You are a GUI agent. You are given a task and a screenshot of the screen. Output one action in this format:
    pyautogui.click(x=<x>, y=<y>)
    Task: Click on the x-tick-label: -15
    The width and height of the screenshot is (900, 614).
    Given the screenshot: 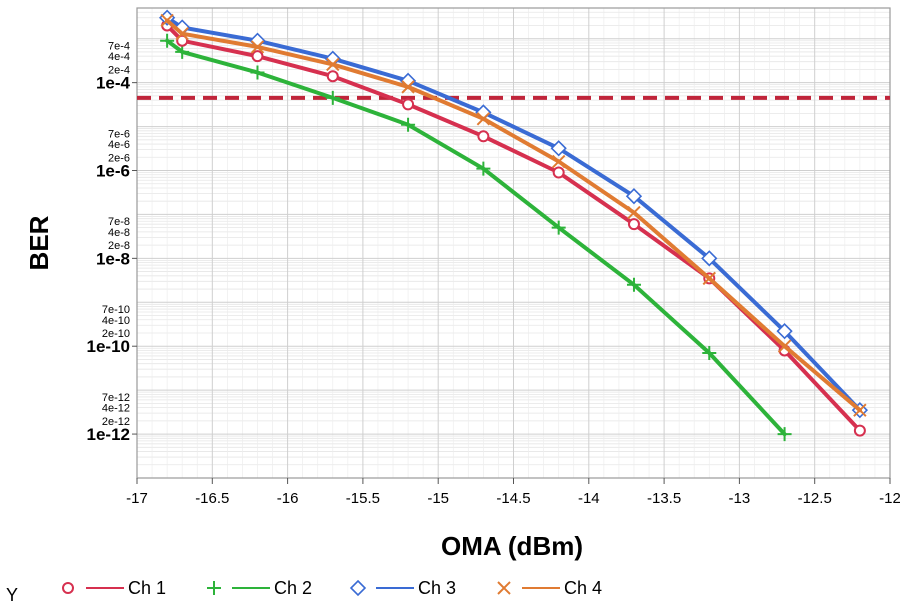 What is the action you would take?
    pyautogui.click(x=438, y=498)
    